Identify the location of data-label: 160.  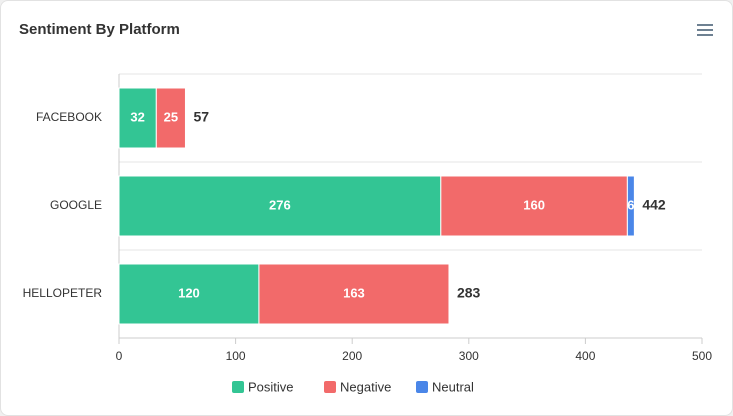
(534, 204).